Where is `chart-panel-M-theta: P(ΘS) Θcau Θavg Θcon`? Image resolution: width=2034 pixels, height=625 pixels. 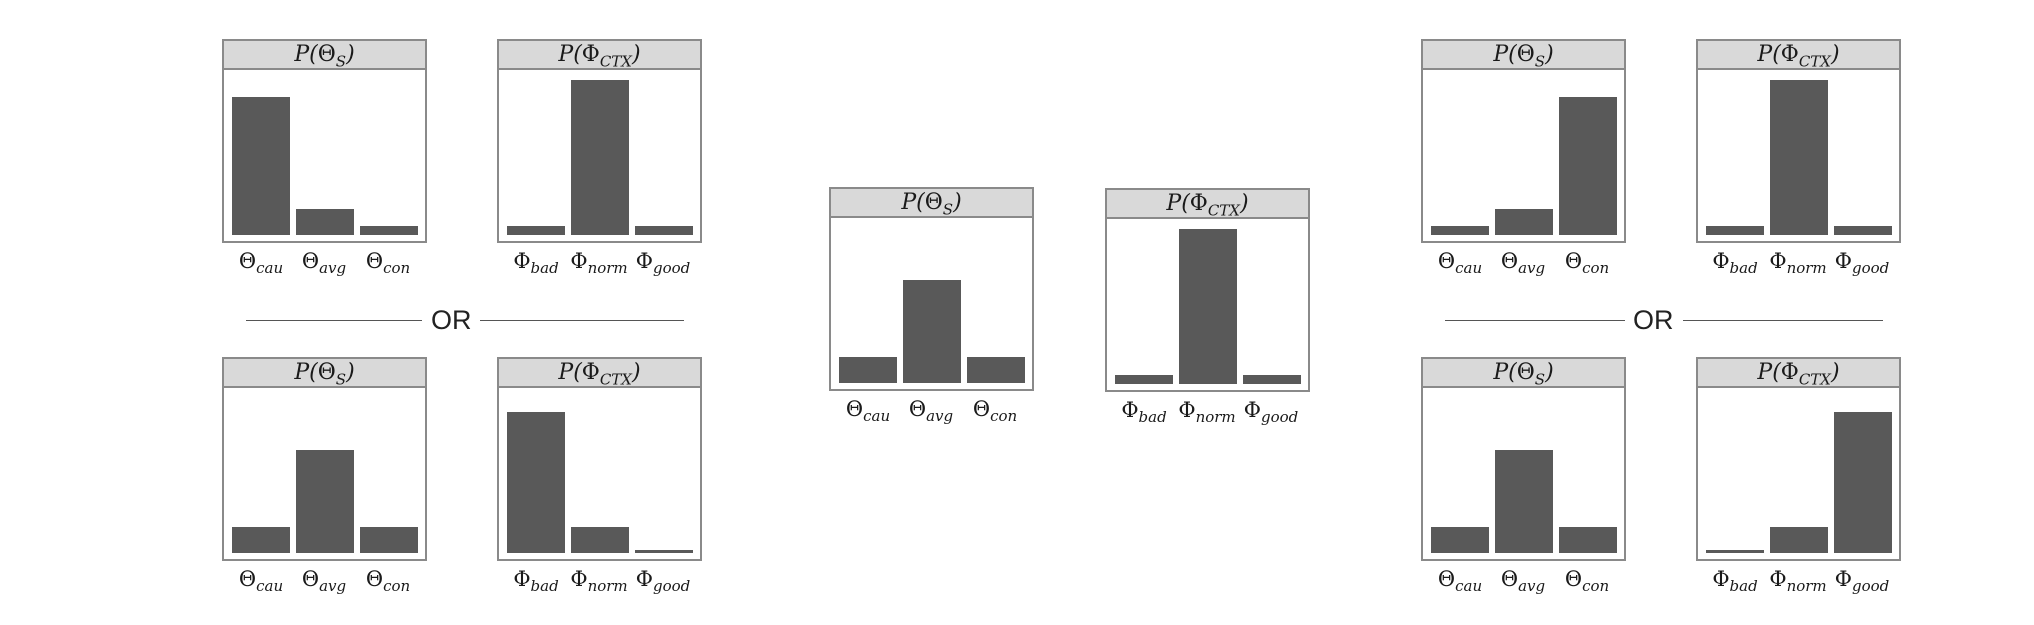
chart-panel-M-theta: P(ΘS) Θcau Θavg Θcon is located at coordinates (931, 306).